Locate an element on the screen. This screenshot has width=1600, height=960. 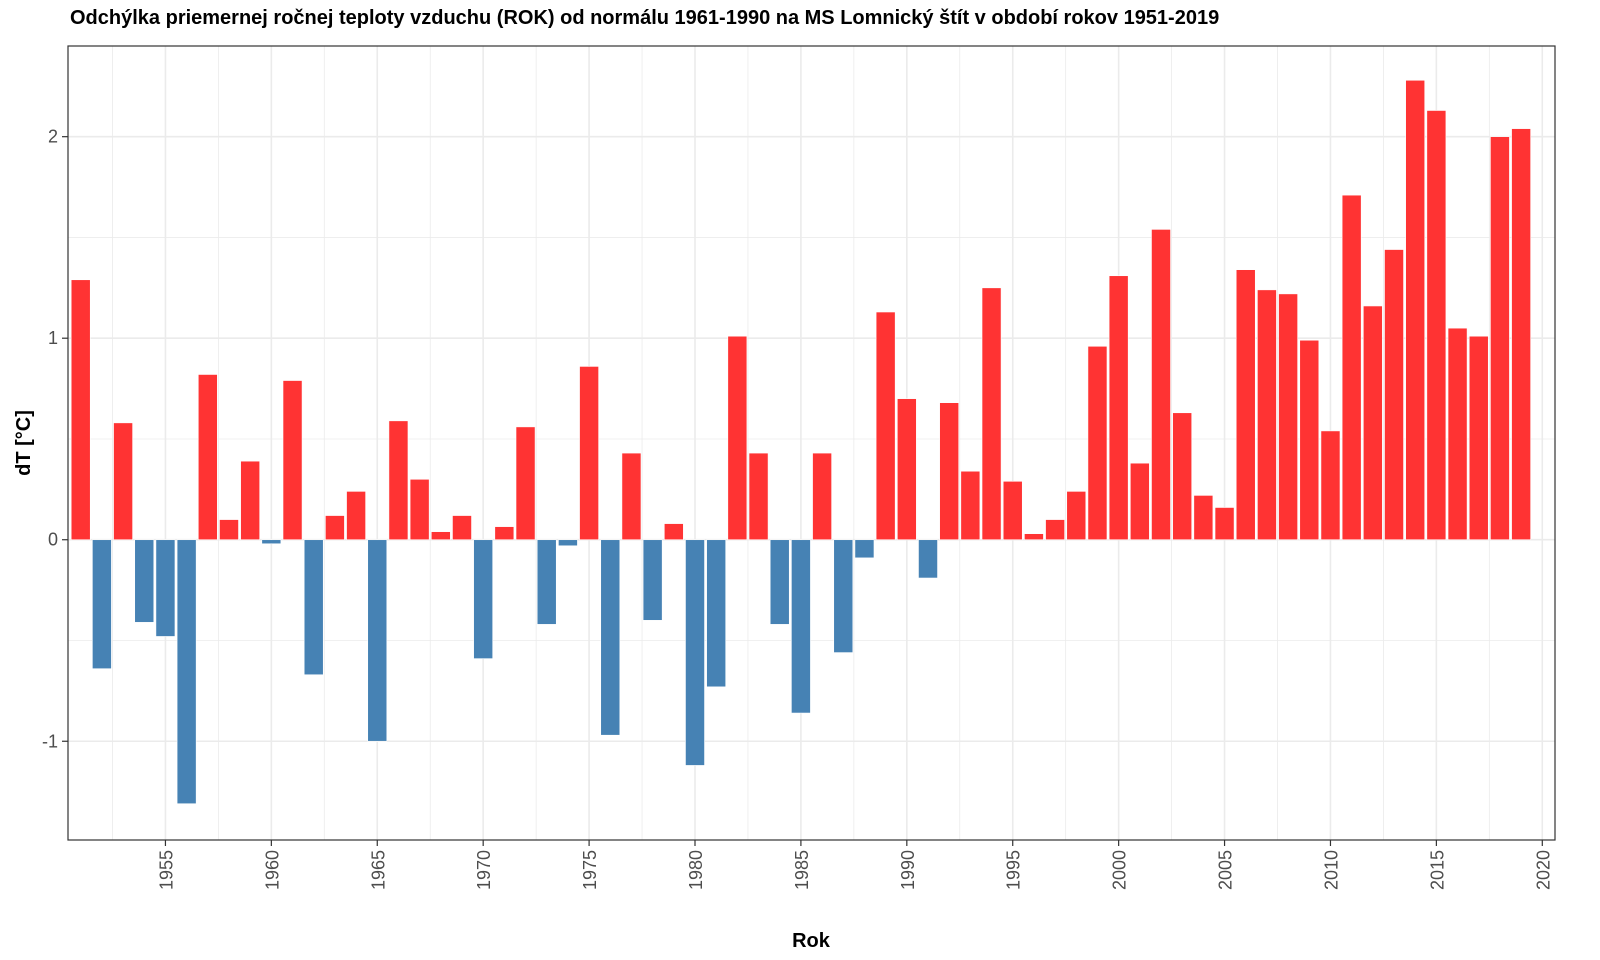
bar-1995 is located at coordinates (1012, 510).